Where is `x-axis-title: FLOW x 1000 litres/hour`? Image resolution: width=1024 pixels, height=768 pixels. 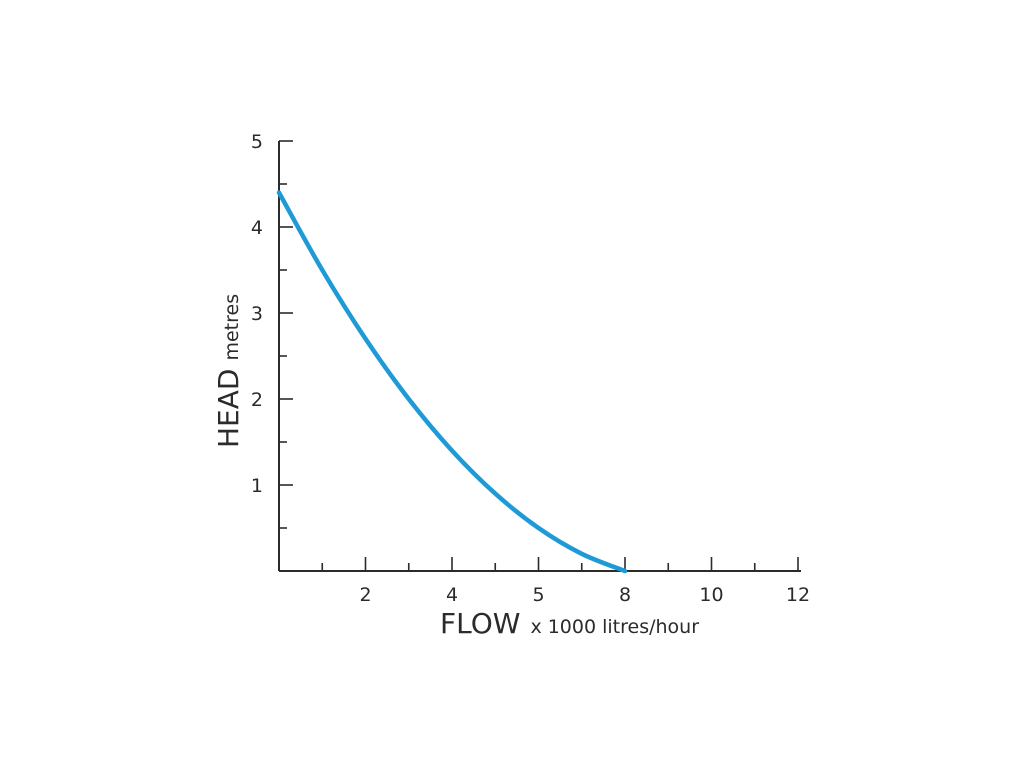
x-axis-title: FLOW x 1000 litres/hour is located at coordinates (569, 623).